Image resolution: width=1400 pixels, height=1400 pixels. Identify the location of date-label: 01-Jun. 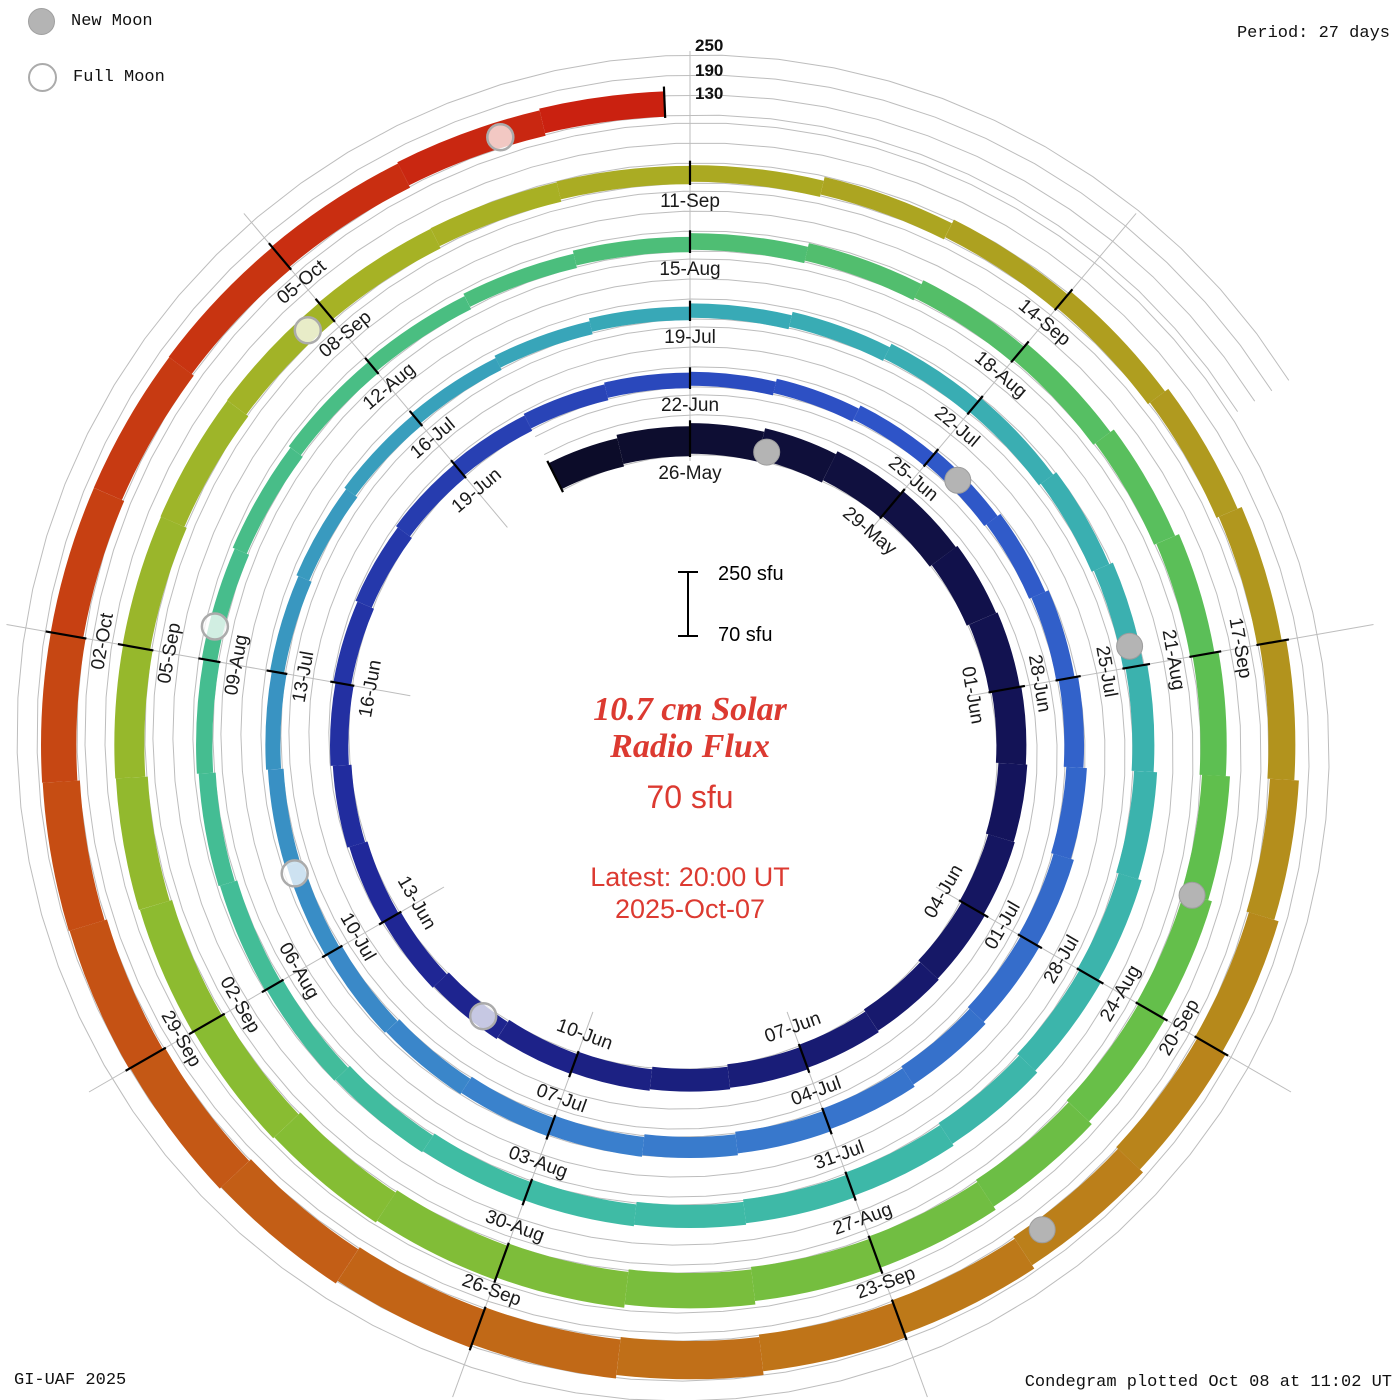
(972, 695).